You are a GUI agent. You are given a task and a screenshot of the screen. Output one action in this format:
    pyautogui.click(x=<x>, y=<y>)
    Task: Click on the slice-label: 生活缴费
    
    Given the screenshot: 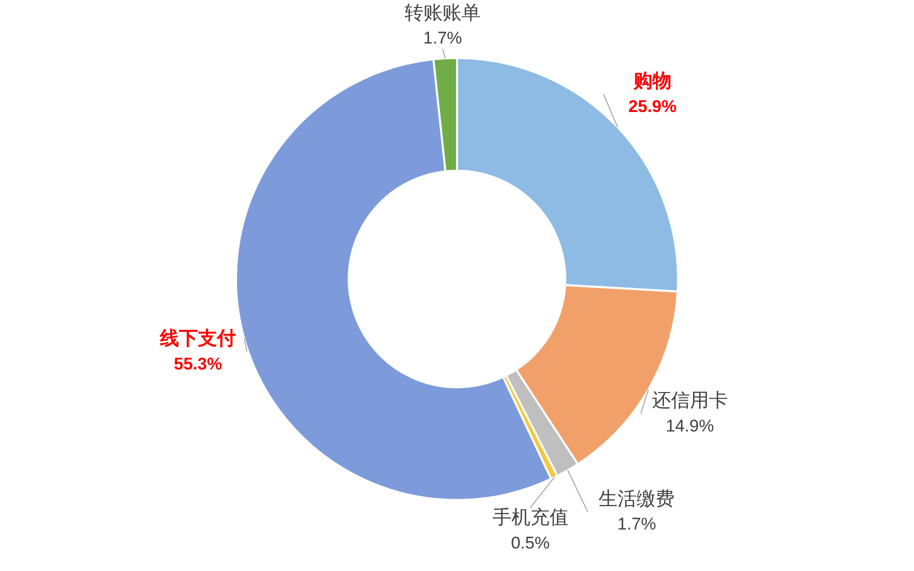 What is the action you would take?
    pyautogui.click(x=636, y=499)
    